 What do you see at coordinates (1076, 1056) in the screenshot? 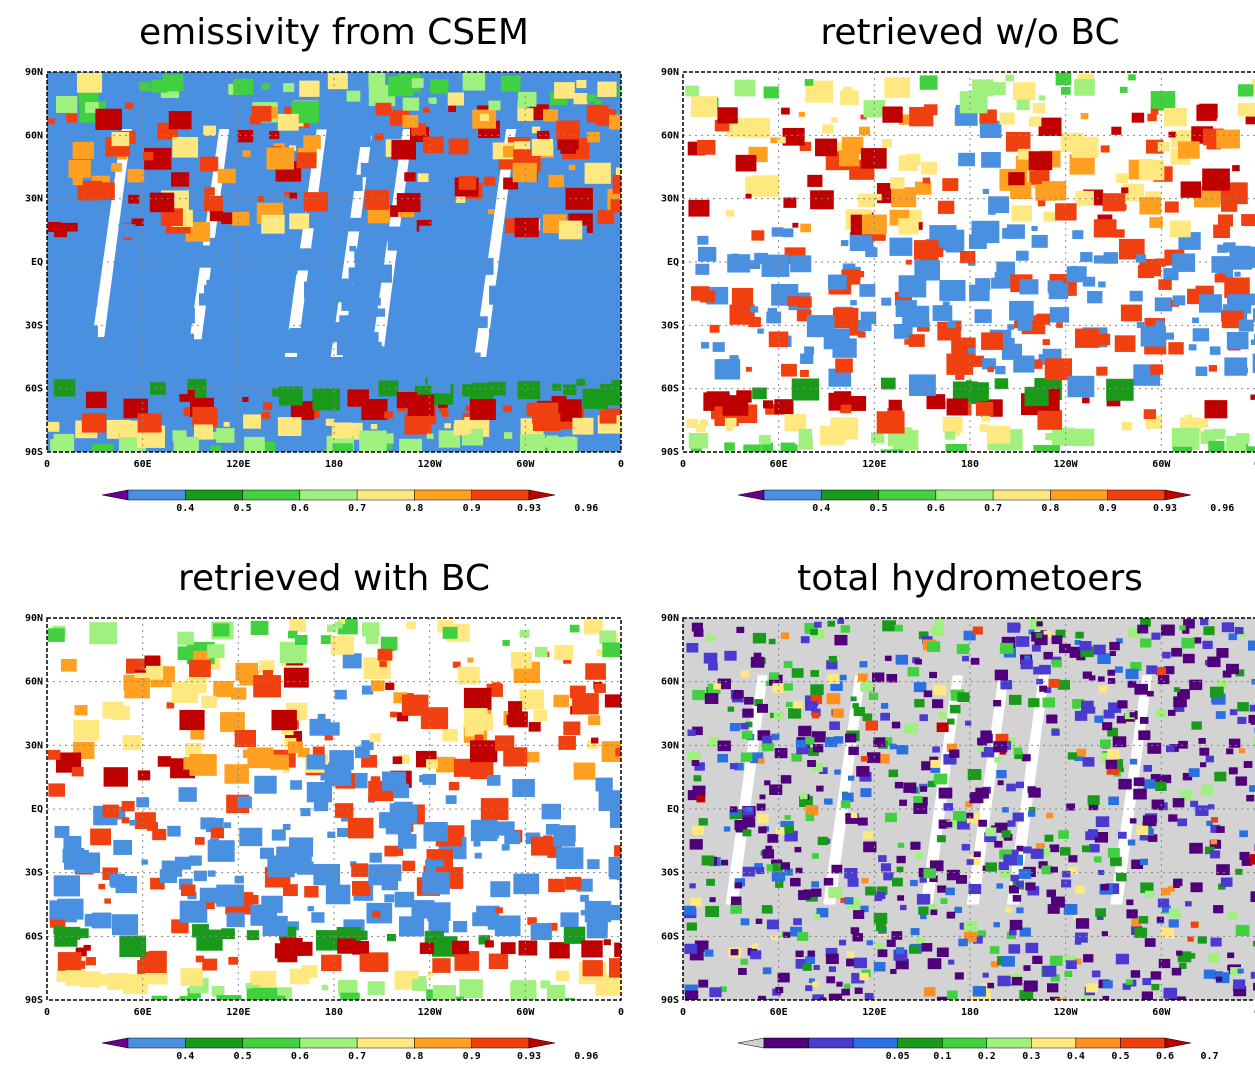
I see `colorbar-label: 0.4` at bounding box center [1076, 1056].